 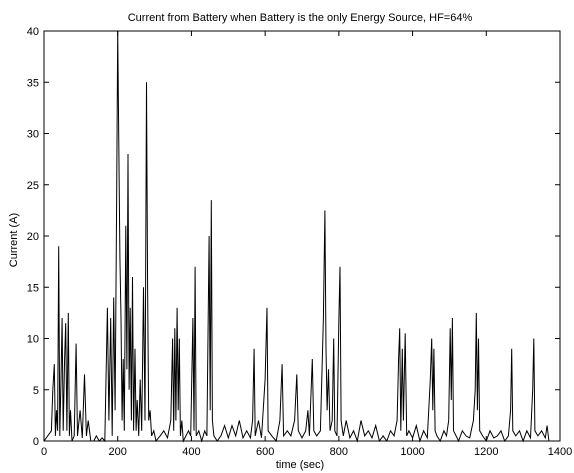 What do you see at coordinates (44, 452) in the screenshot?
I see `x-tick-label: 0` at bounding box center [44, 452].